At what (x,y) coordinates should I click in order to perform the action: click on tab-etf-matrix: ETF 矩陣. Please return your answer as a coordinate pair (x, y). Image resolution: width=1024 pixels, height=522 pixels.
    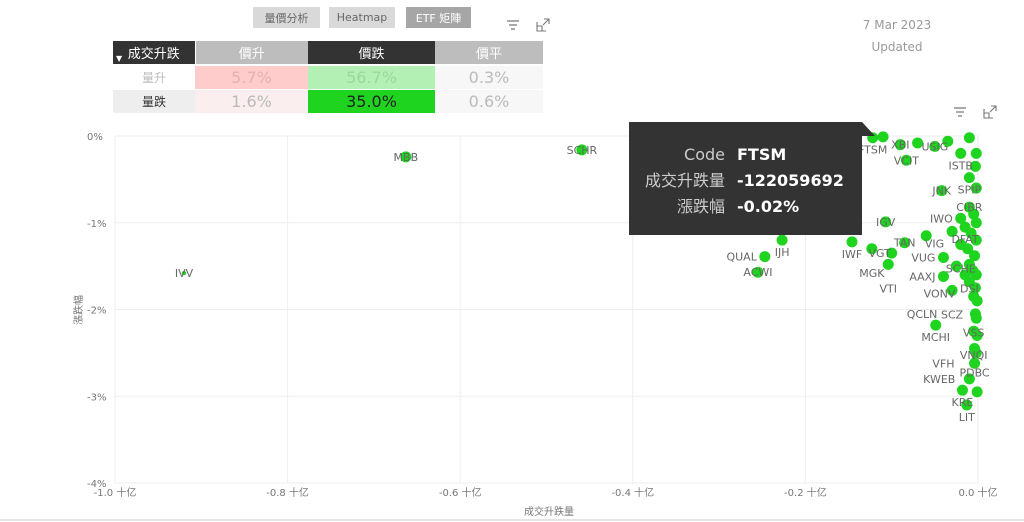
    Looking at the image, I should click on (438, 17).